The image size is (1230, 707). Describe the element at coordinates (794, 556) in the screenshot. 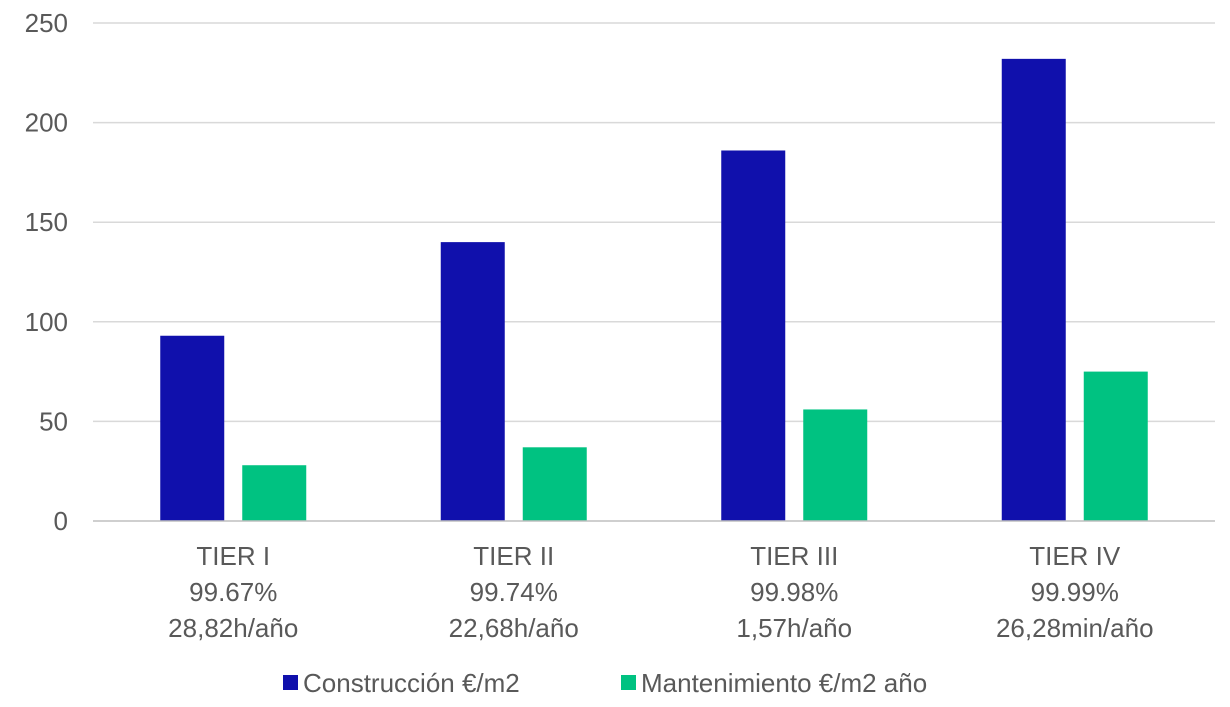

I see `x-tick-label: TIER III` at that location.